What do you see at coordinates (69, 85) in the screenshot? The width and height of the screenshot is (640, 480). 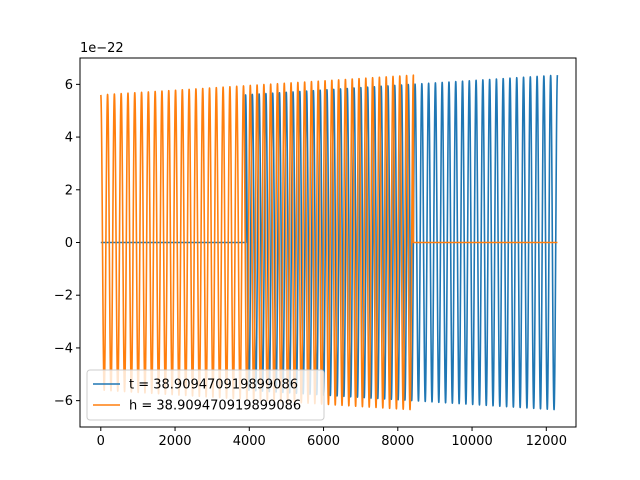 I see `y-tick-label: 6` at bounding box center [69, 85].